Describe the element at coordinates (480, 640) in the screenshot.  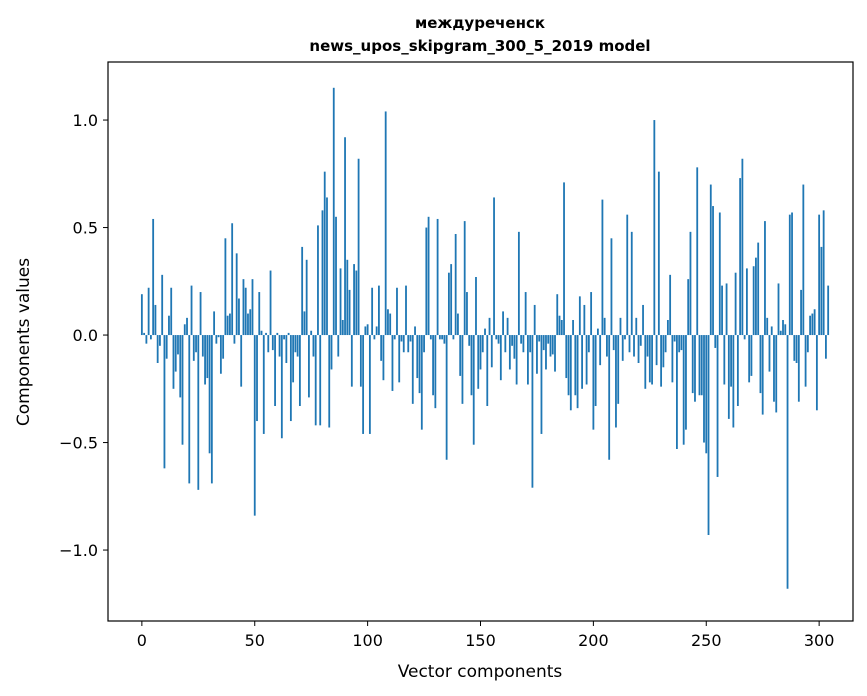
I see `x-tick-label: 150` at that location.